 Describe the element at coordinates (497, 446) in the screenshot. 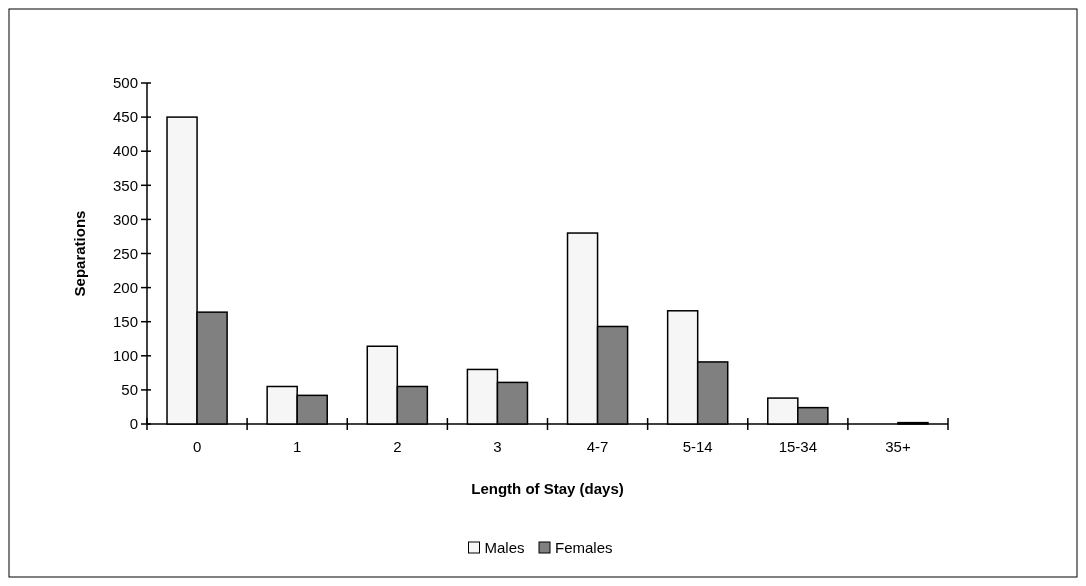

I see `x-tick-label: 3` at that location.